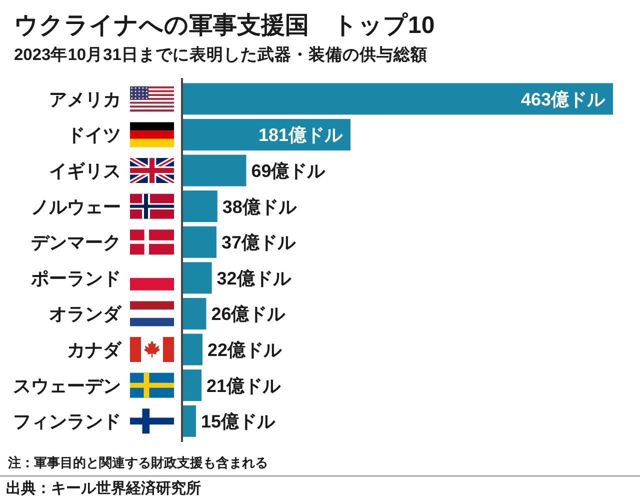  Describe the element at coordinates (85, 99) in the screenshot. I see `y-tick-label: アメリカ` at that location.